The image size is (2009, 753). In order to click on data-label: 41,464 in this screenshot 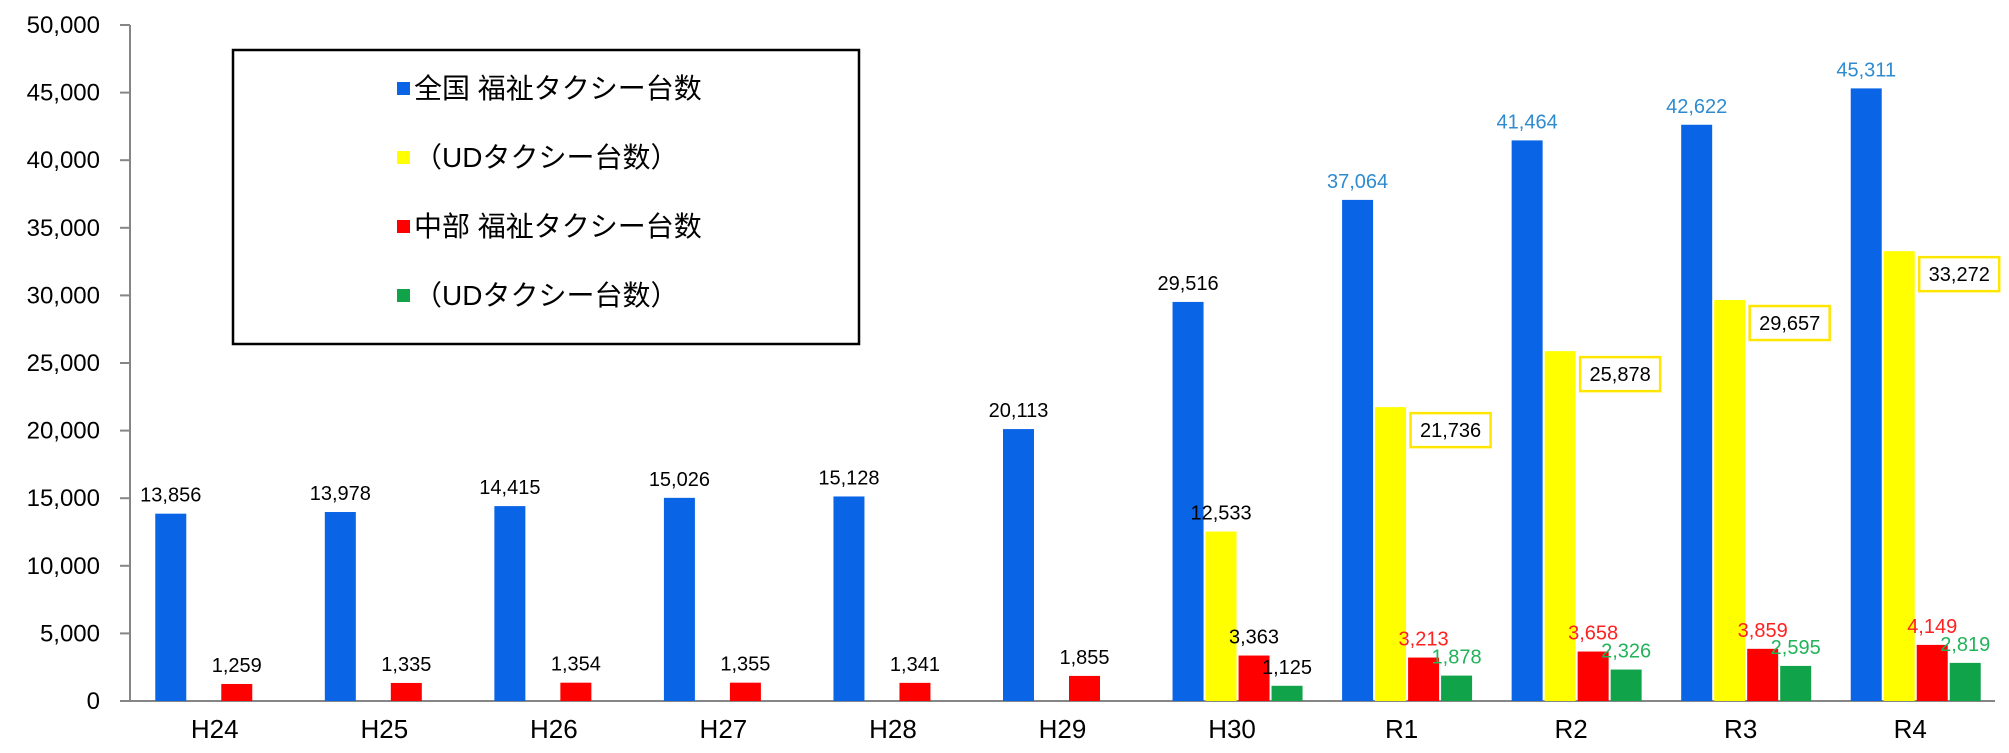, I will do `click(1527, 122)`.